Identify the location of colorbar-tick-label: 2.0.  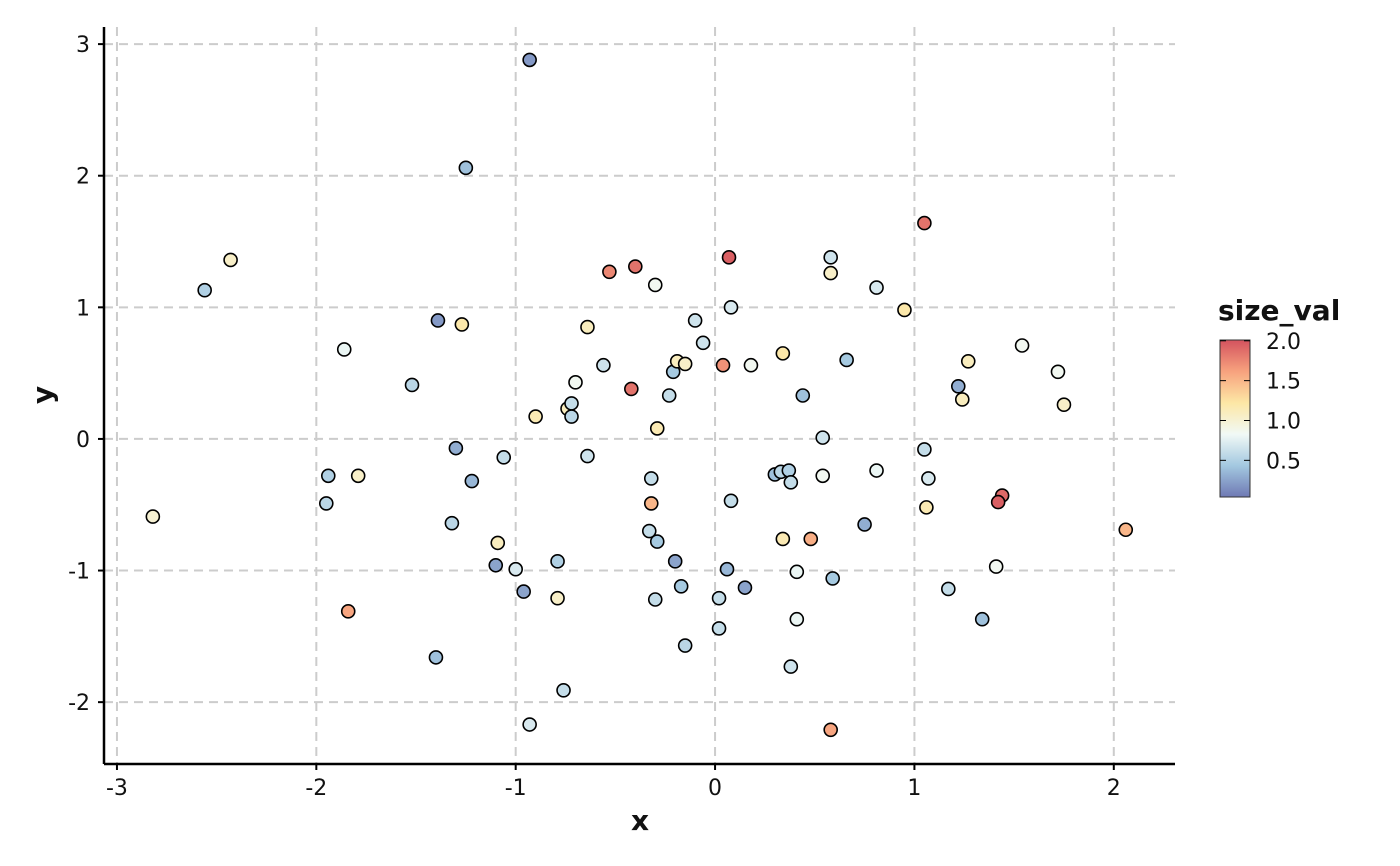
(1283, 342).